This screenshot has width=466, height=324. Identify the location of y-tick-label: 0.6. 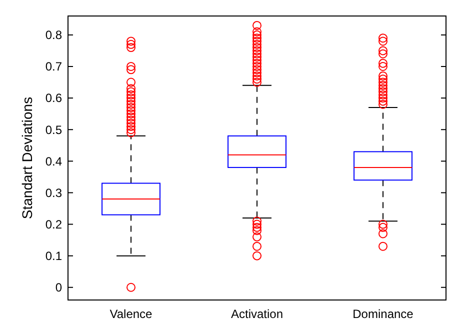
(53, 98).